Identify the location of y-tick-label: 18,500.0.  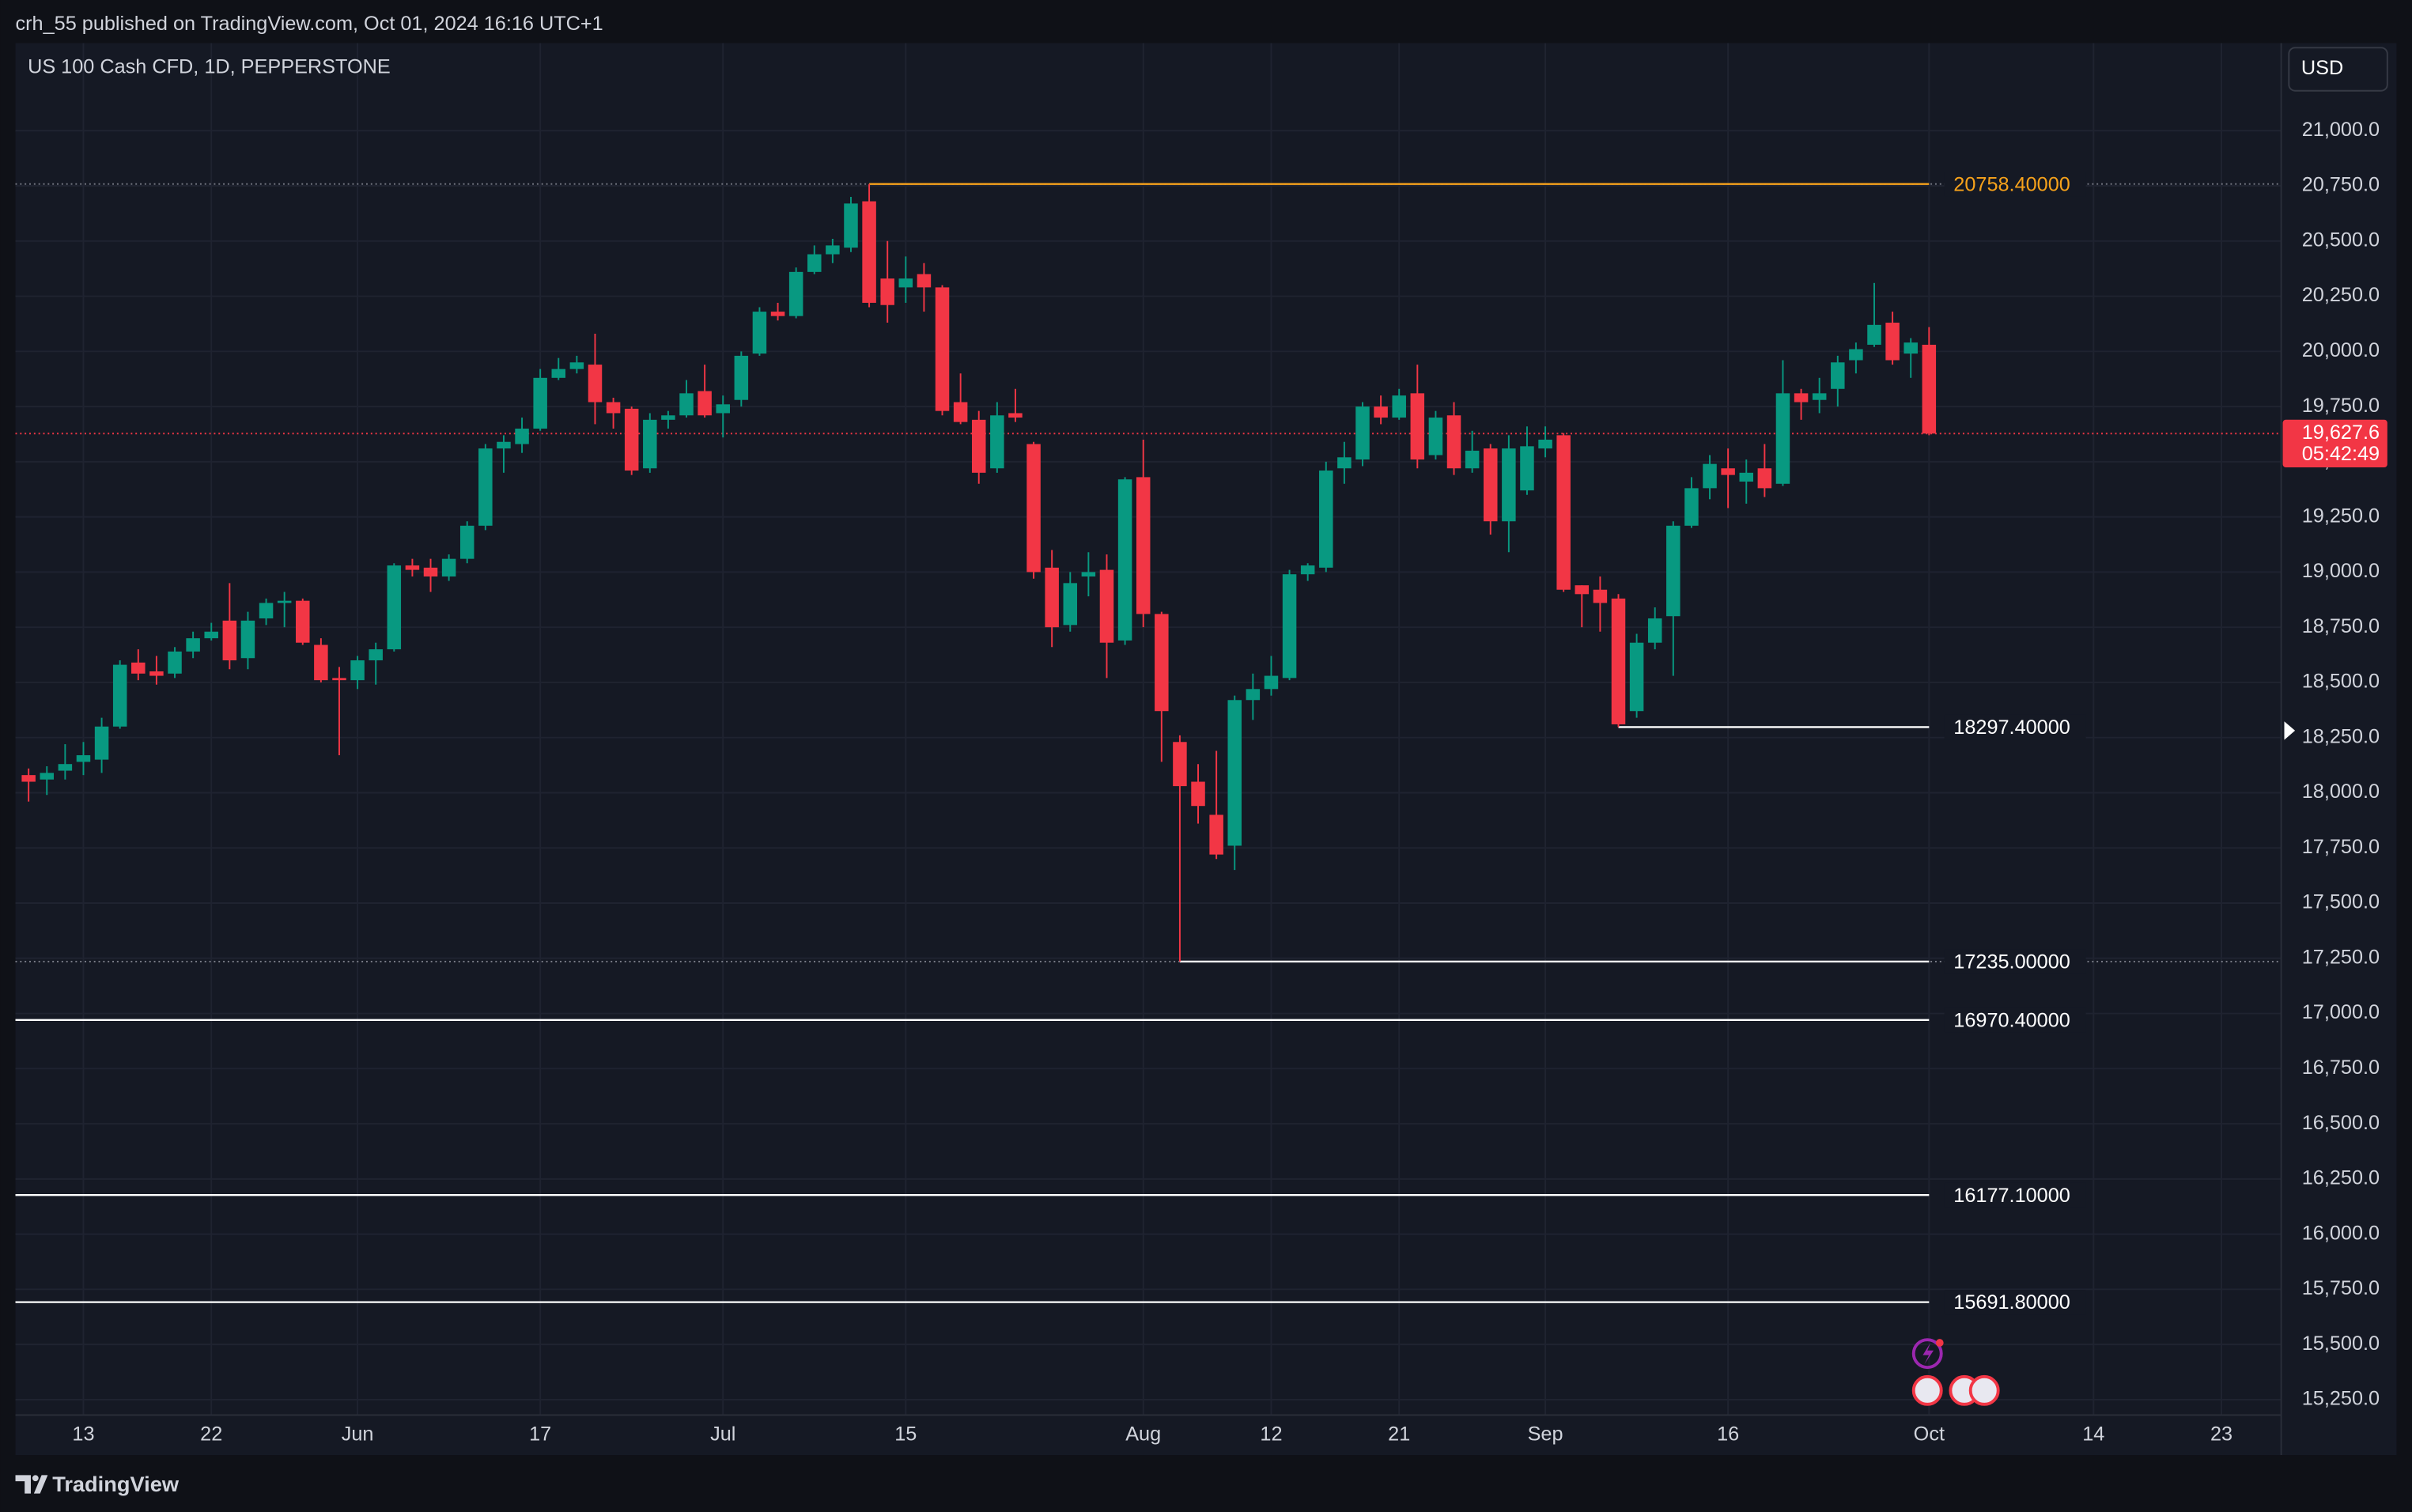
(2341, 682).